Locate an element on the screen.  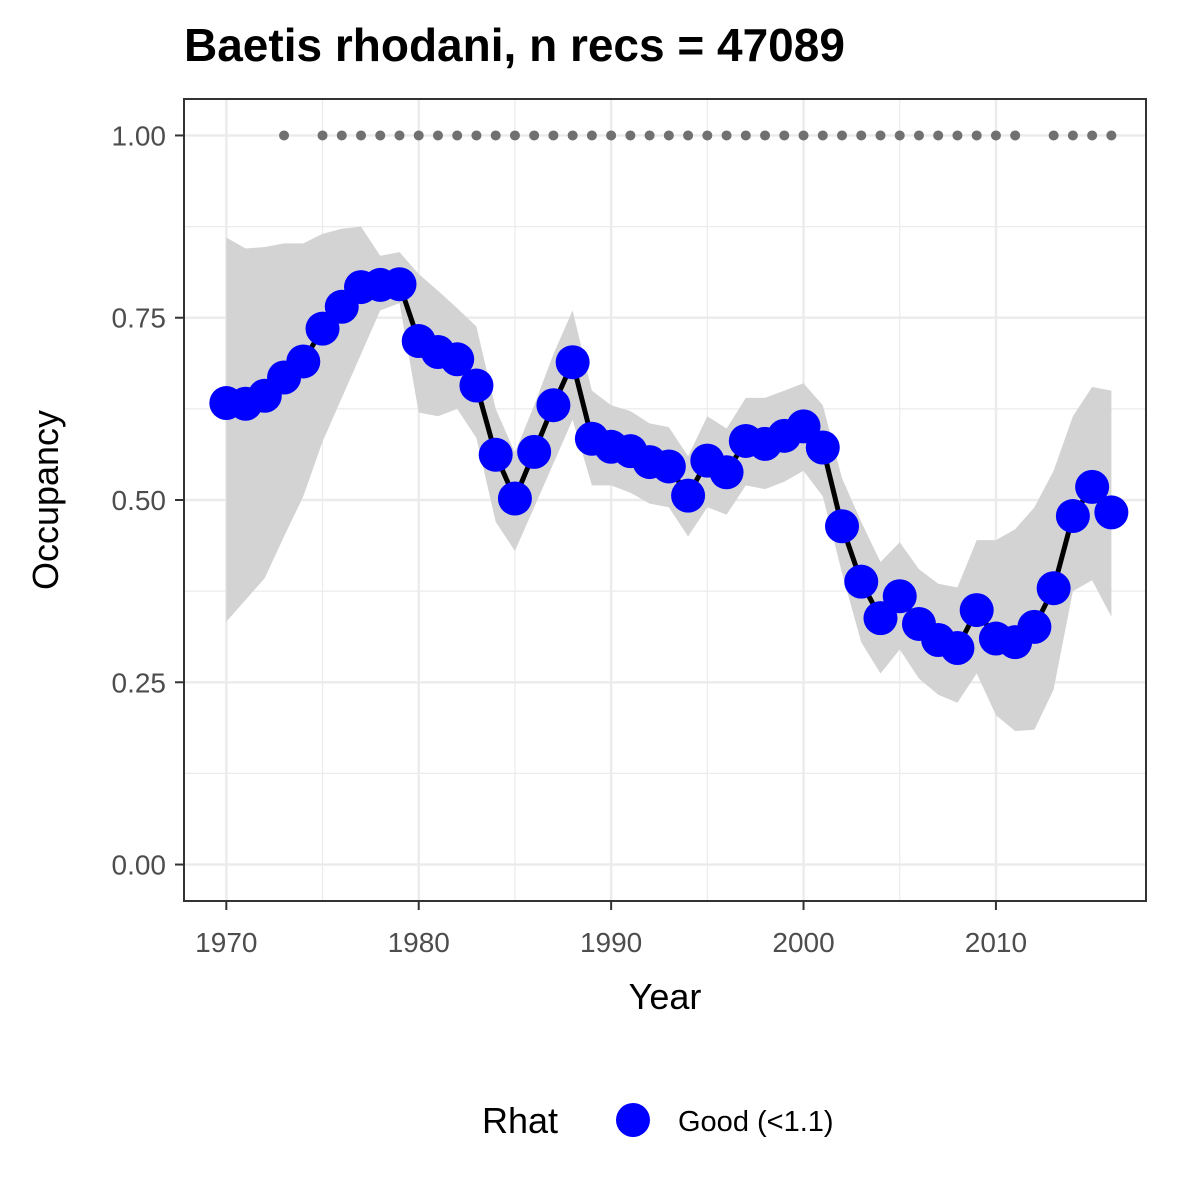
y-axis-title: Occupancy is located at coordinates (45, 500).